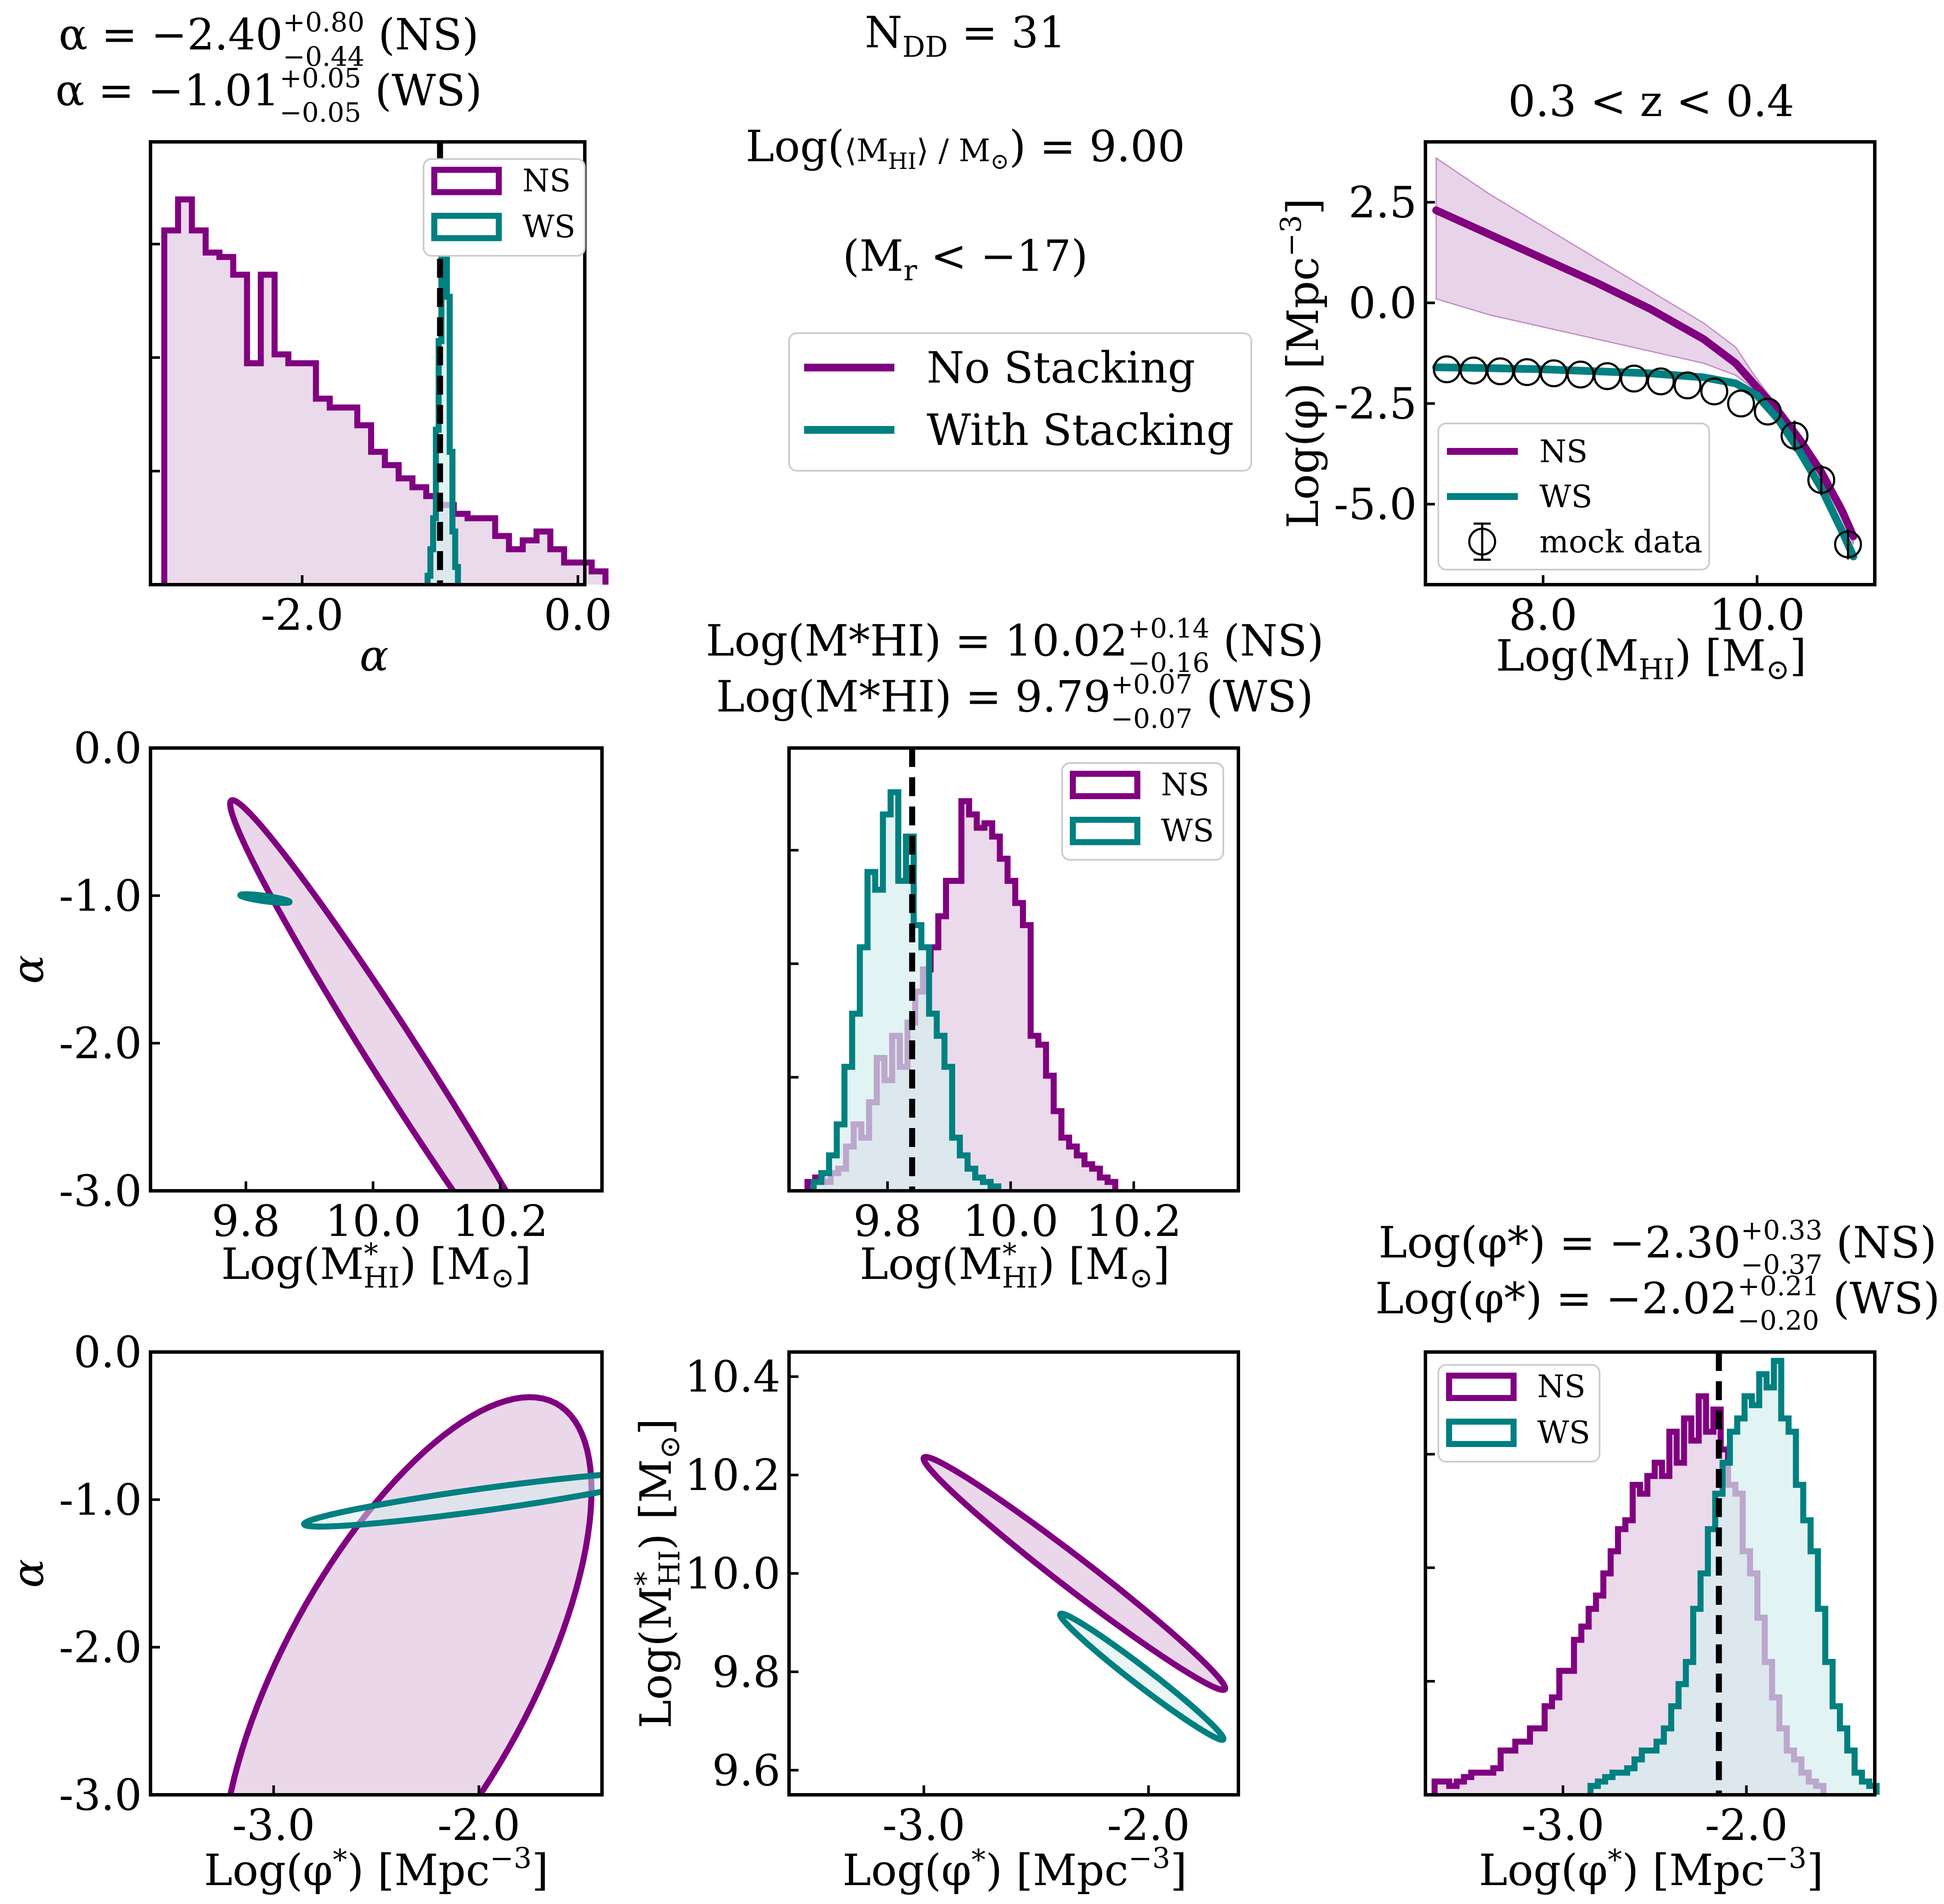 Image resolution: width=1944 pixels, height=1904 pixels. What do you see at coordinates (1657, 1303) in the screenshot?
I see `phi-title-line-2: Log(φ*) = −2.02+0.21 −0.20 (WS)` at bounding box center [1657, 1303].